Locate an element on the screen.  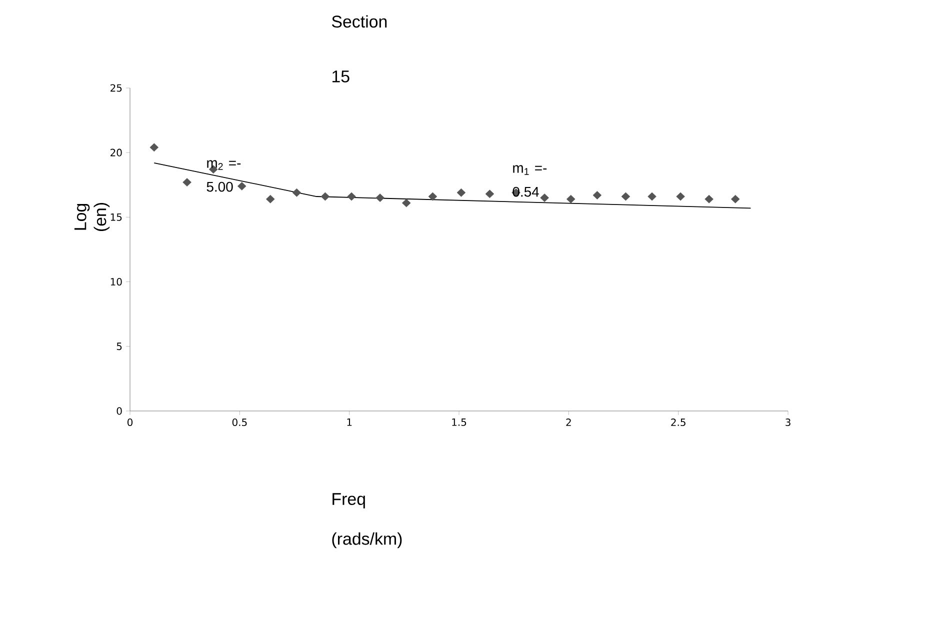
chart-title: Section 15 is located at coordinates (359, 48).